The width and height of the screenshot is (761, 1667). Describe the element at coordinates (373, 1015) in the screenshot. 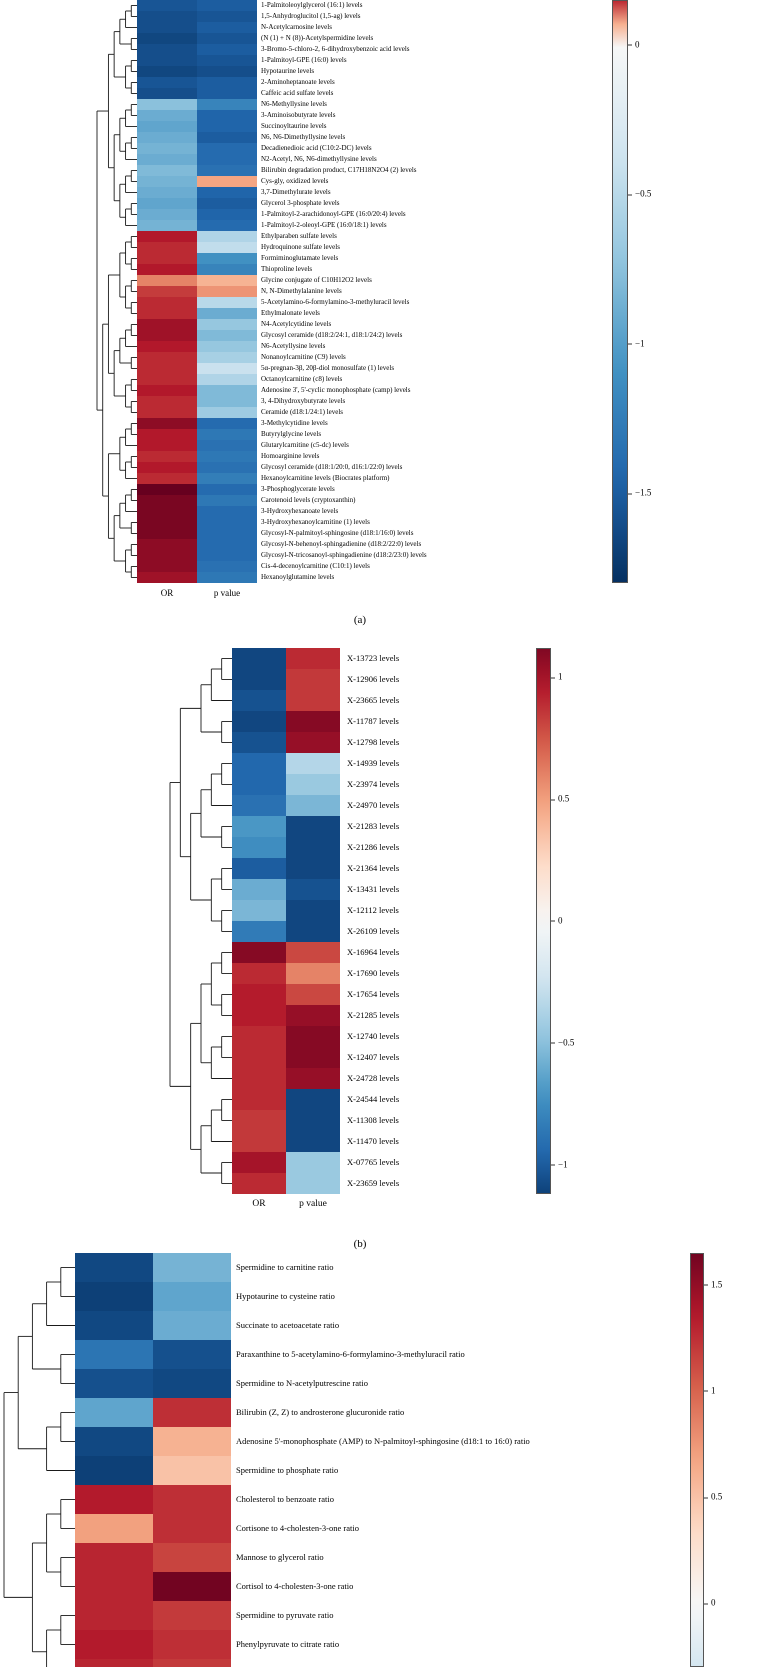

I see `row-label: X-21285 levels` at that location.